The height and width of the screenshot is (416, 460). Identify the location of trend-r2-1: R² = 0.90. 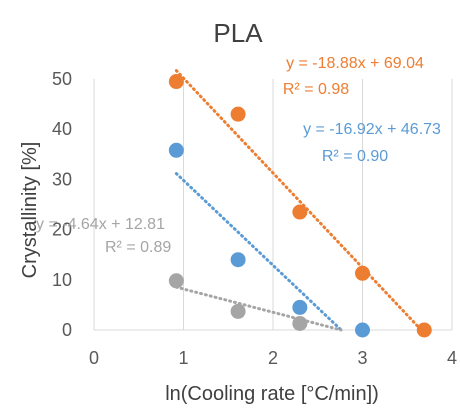
(355, 156).